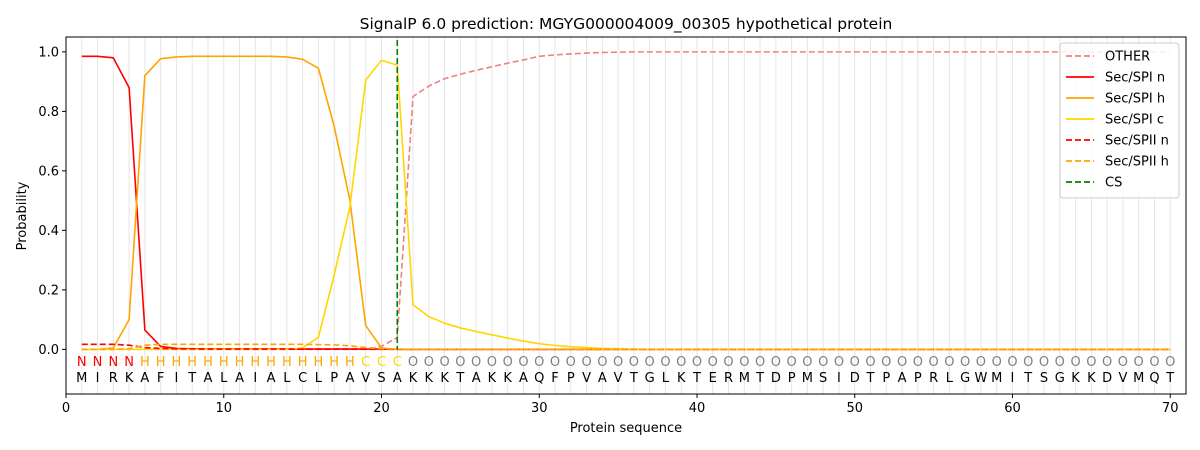 This screenshot has height=450, width=1200. I want to click on y-tick-label: 0.4, so click(48, 231).